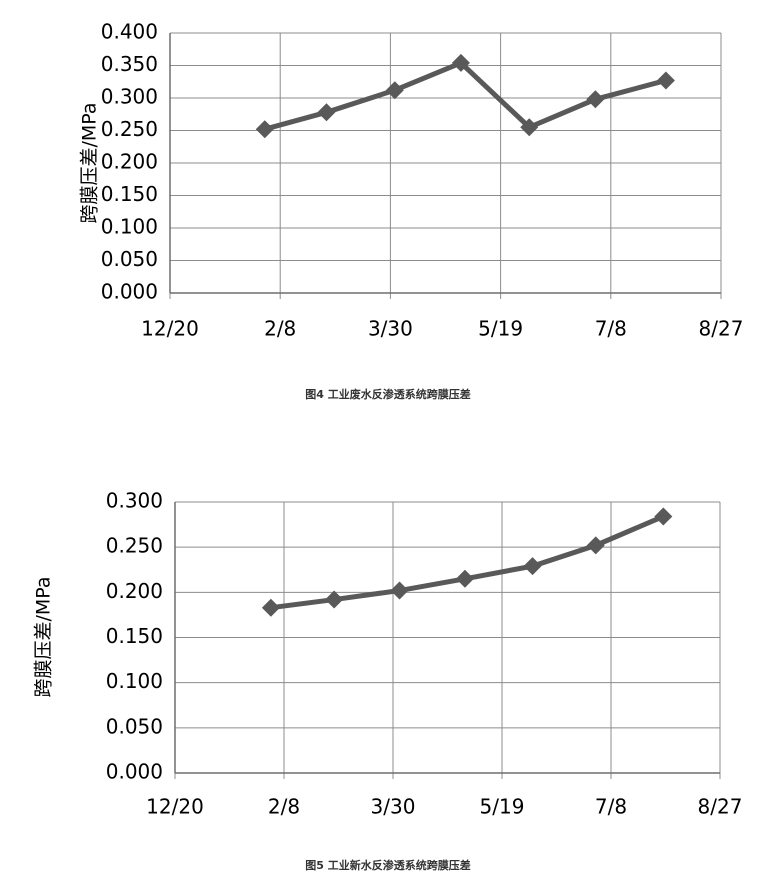 The height and width of the screenshot is (881, 773). Describe the element at coordinates (387, 394) in the screenshot. I see `caption: 图4 工业废水反渗透系统跨膜压差` at that location.